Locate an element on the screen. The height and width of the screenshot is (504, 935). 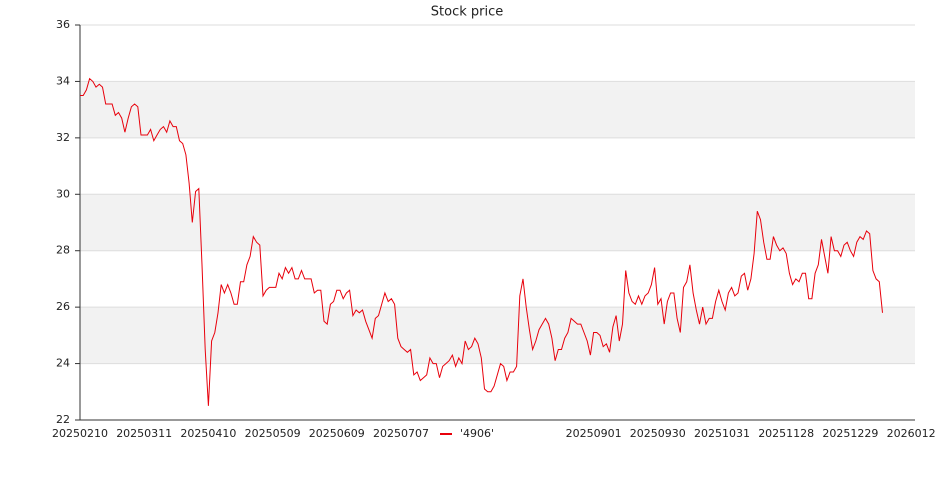
x-tick-label: 20260127 is located at coordinates (911, 433).